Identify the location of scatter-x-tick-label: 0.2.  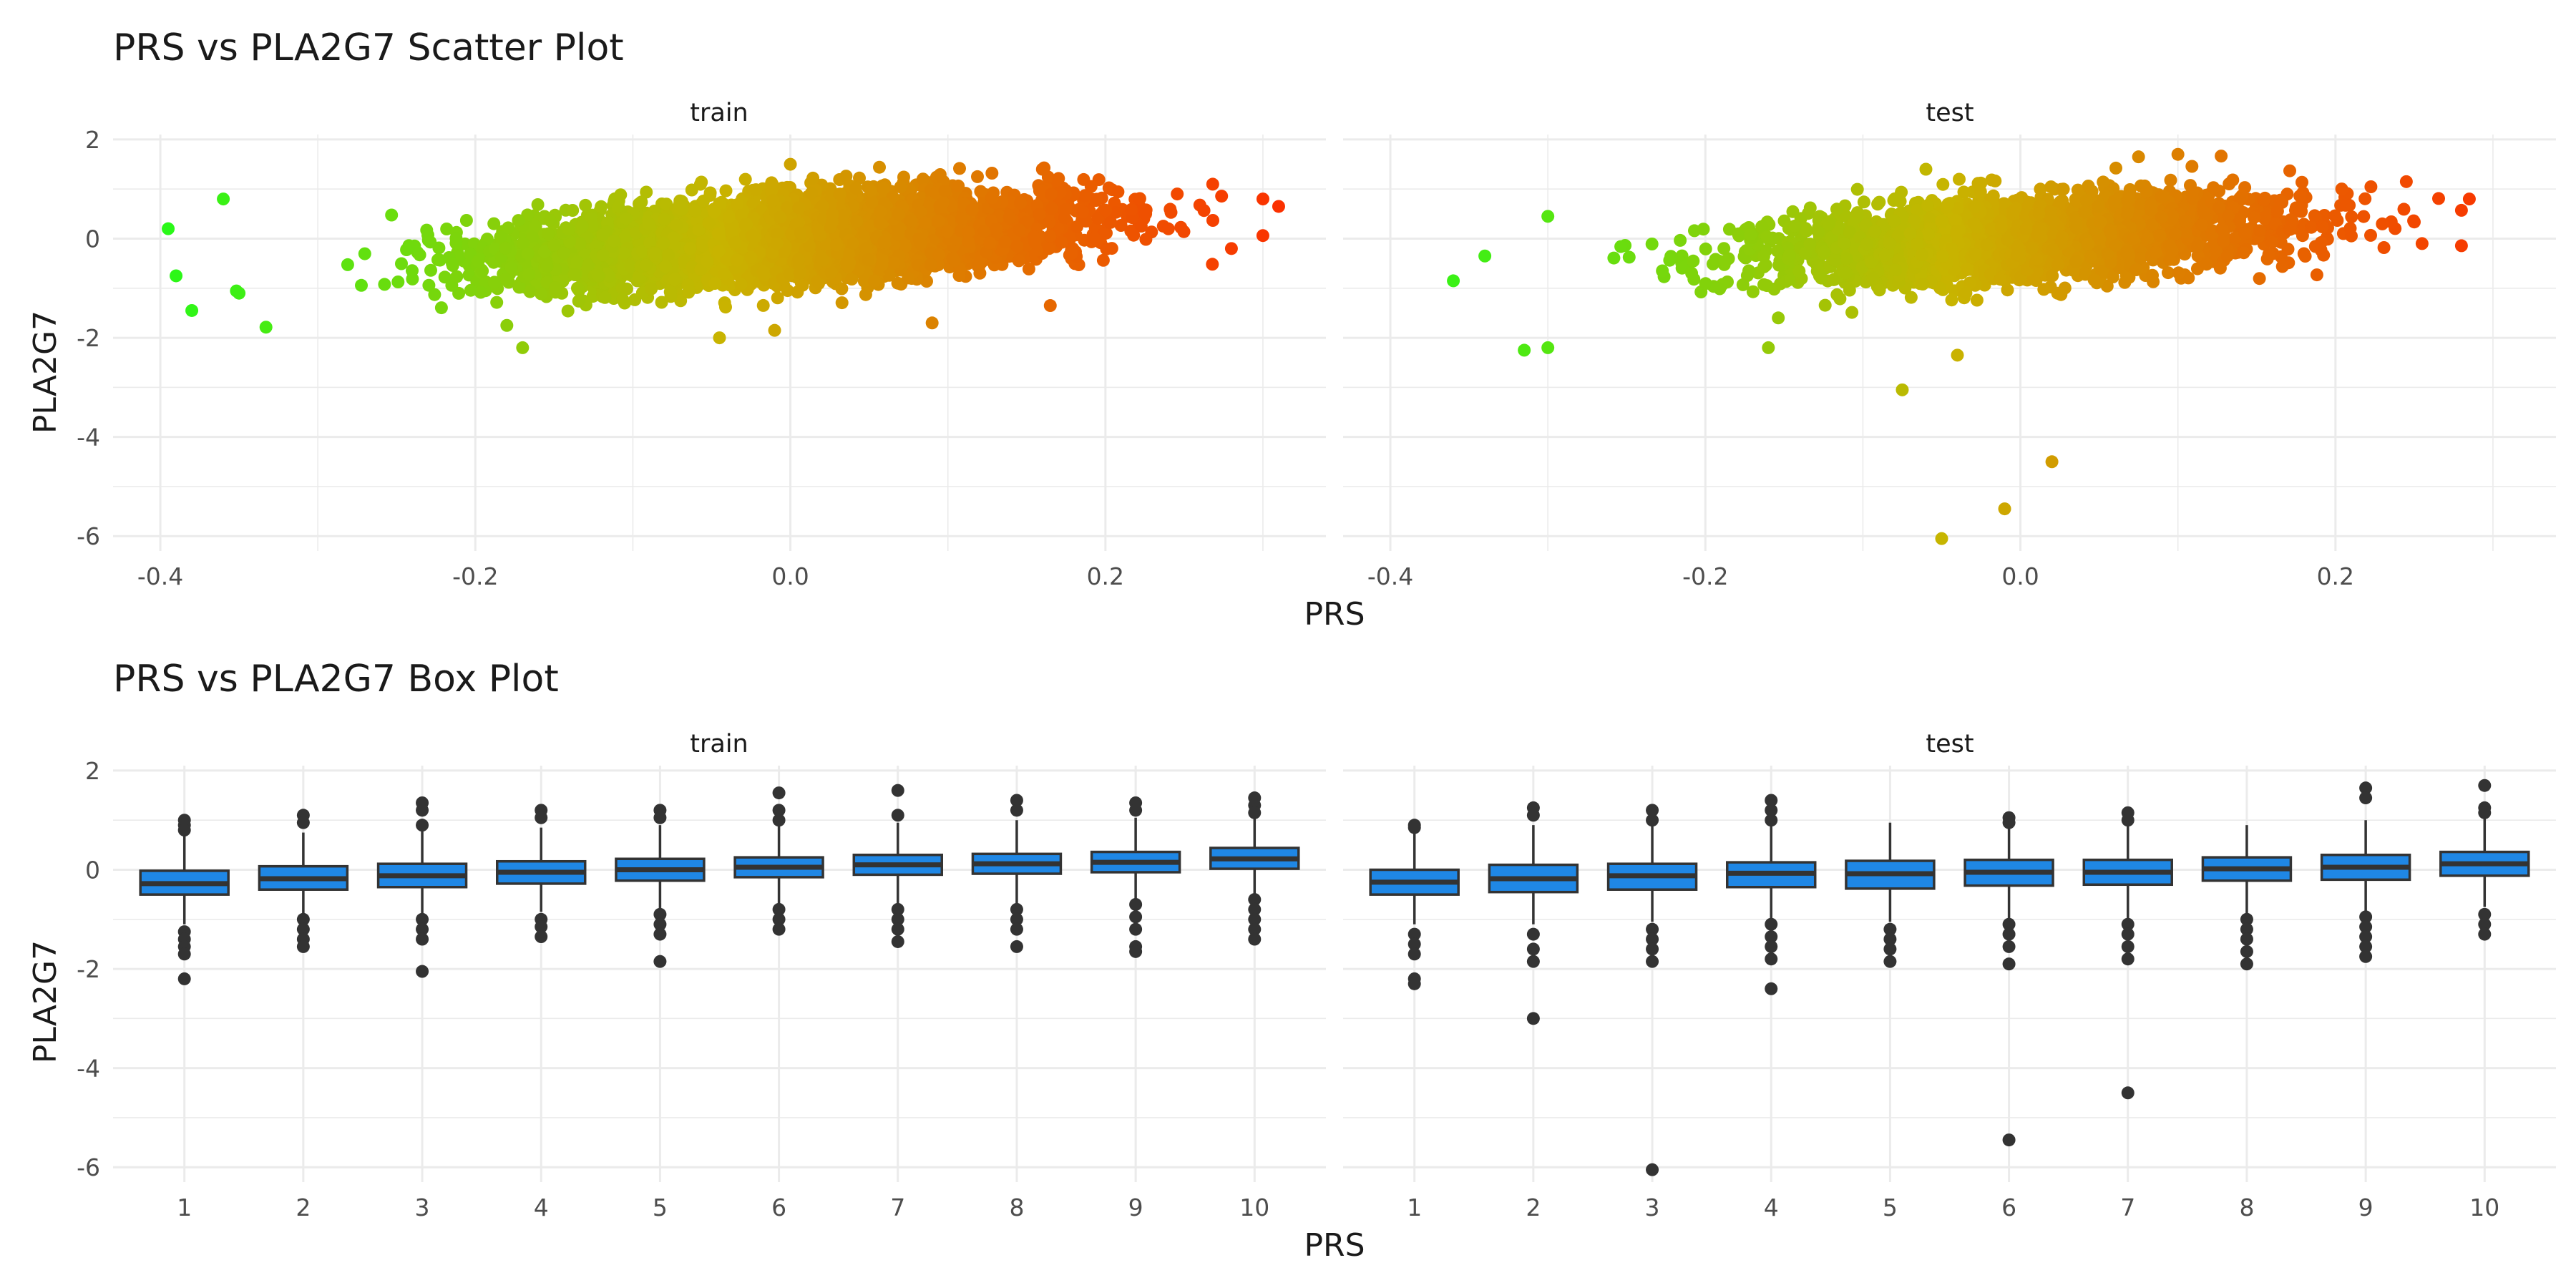
(1105, 576).